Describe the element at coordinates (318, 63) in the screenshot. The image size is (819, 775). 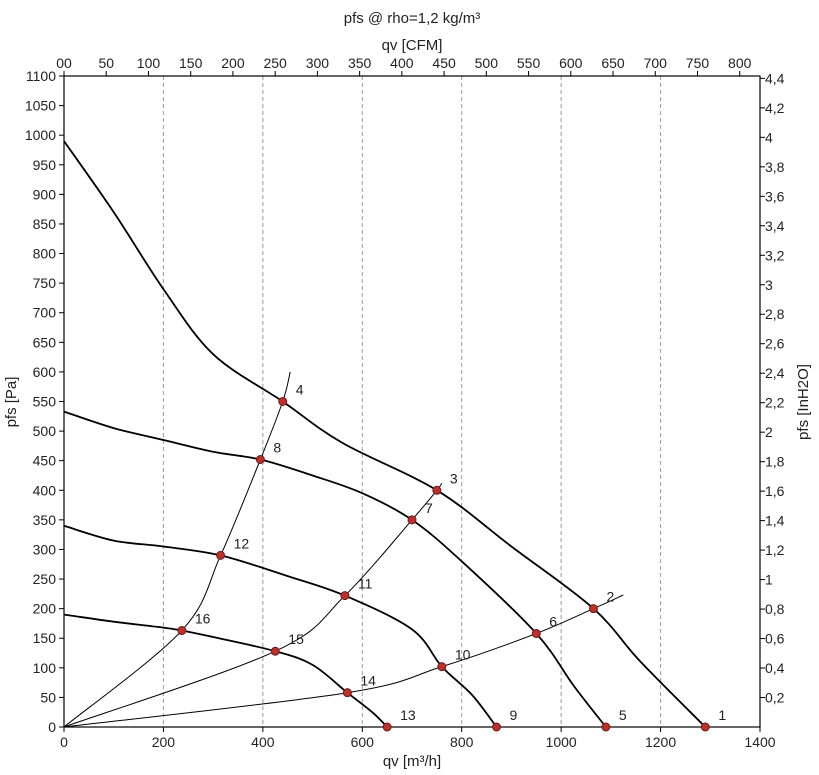
I see `x2-tick-label: 300` at that location.